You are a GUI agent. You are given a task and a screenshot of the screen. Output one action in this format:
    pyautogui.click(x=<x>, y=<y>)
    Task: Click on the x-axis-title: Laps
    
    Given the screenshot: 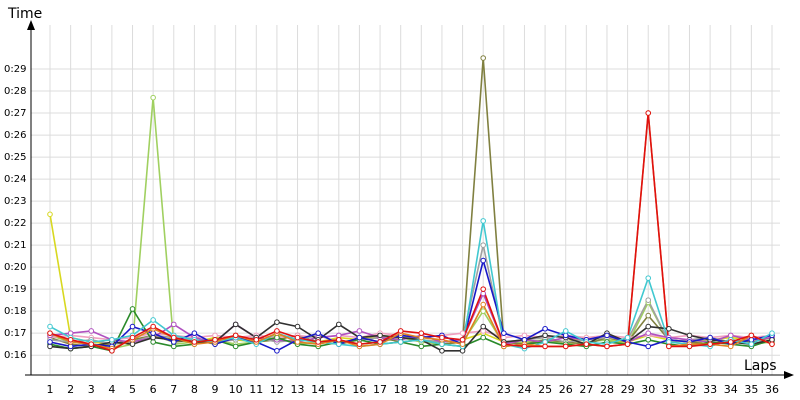 What is the action you would take?
    pyautogui.click(x=760, y=366)
    